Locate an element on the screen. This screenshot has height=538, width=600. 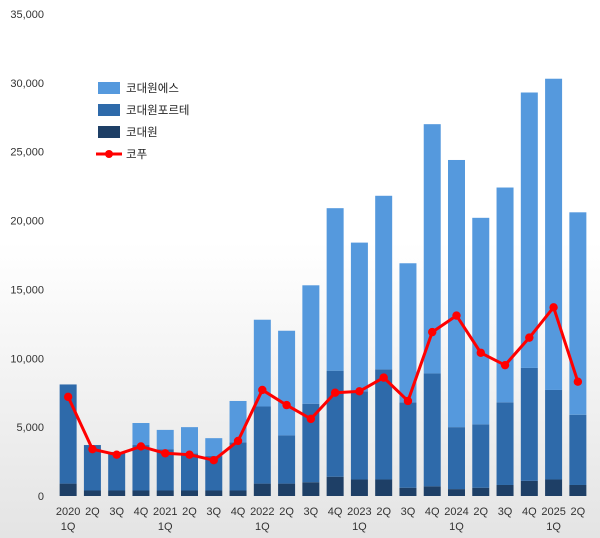
y-tick-label: 0 is located at coordinates (41, 497).